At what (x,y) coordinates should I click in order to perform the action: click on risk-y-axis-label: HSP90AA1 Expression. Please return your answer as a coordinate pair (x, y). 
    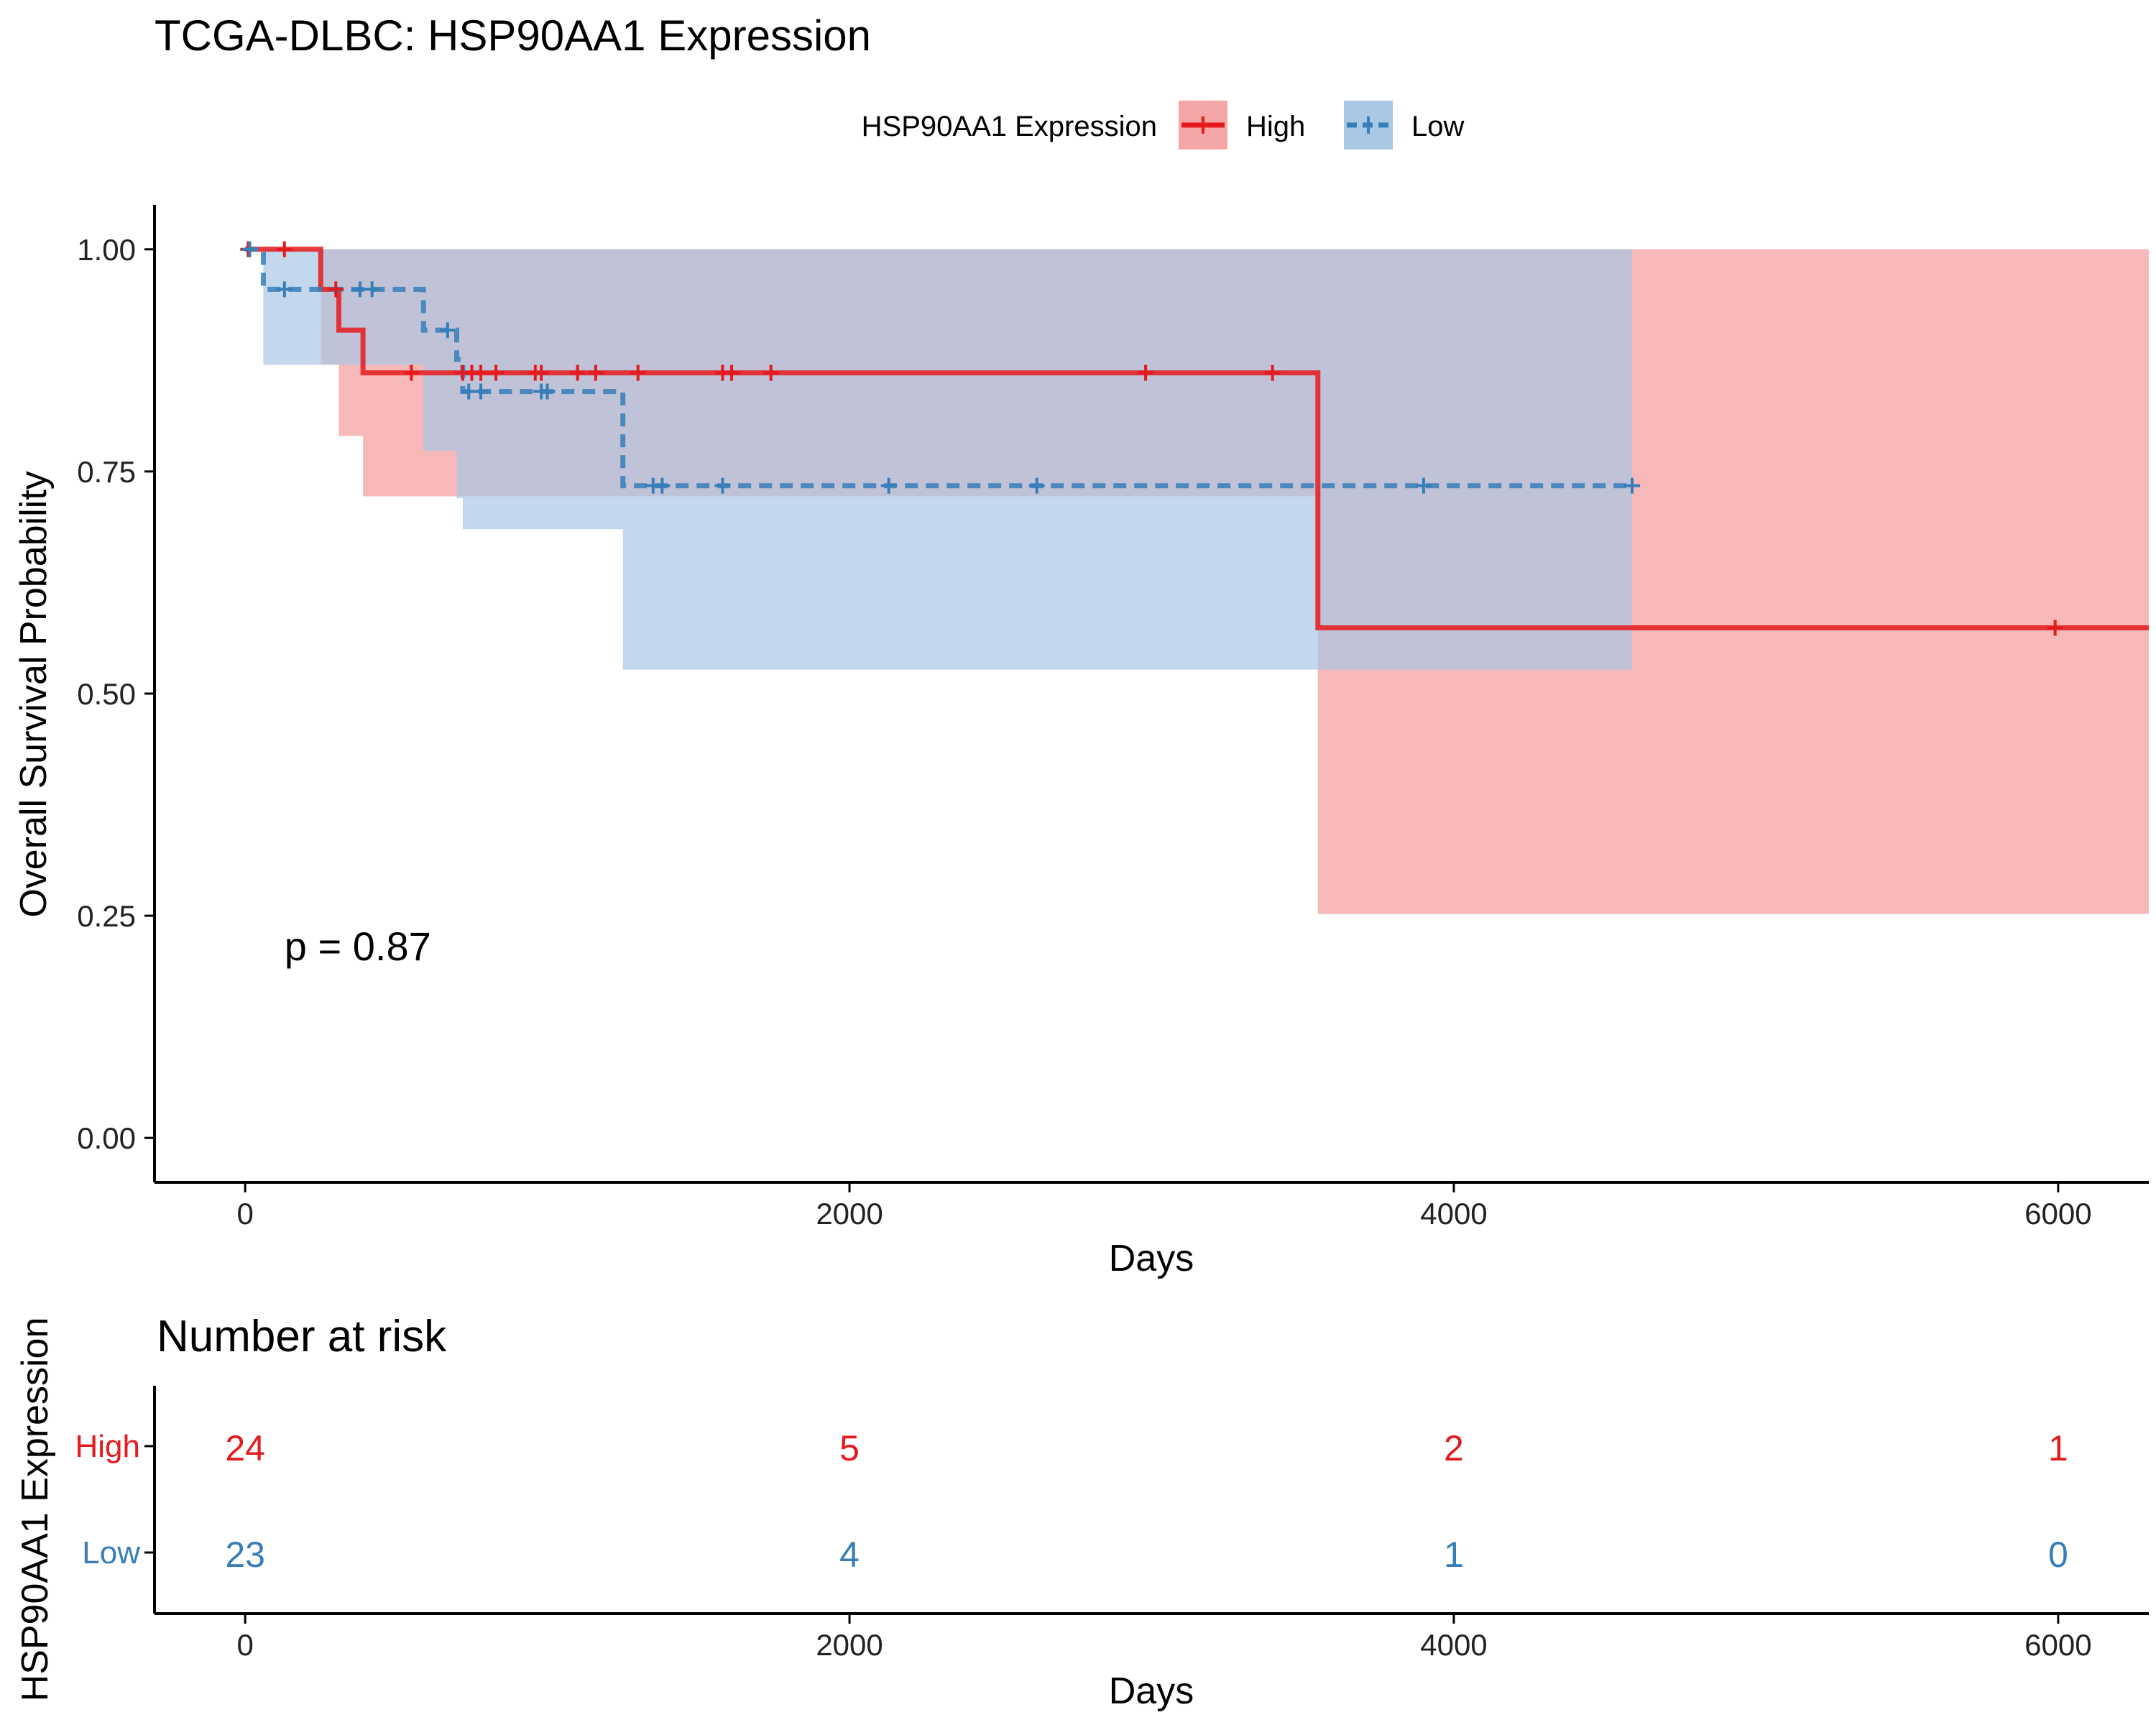
    Looking at the image, I should click on (35, 1509).